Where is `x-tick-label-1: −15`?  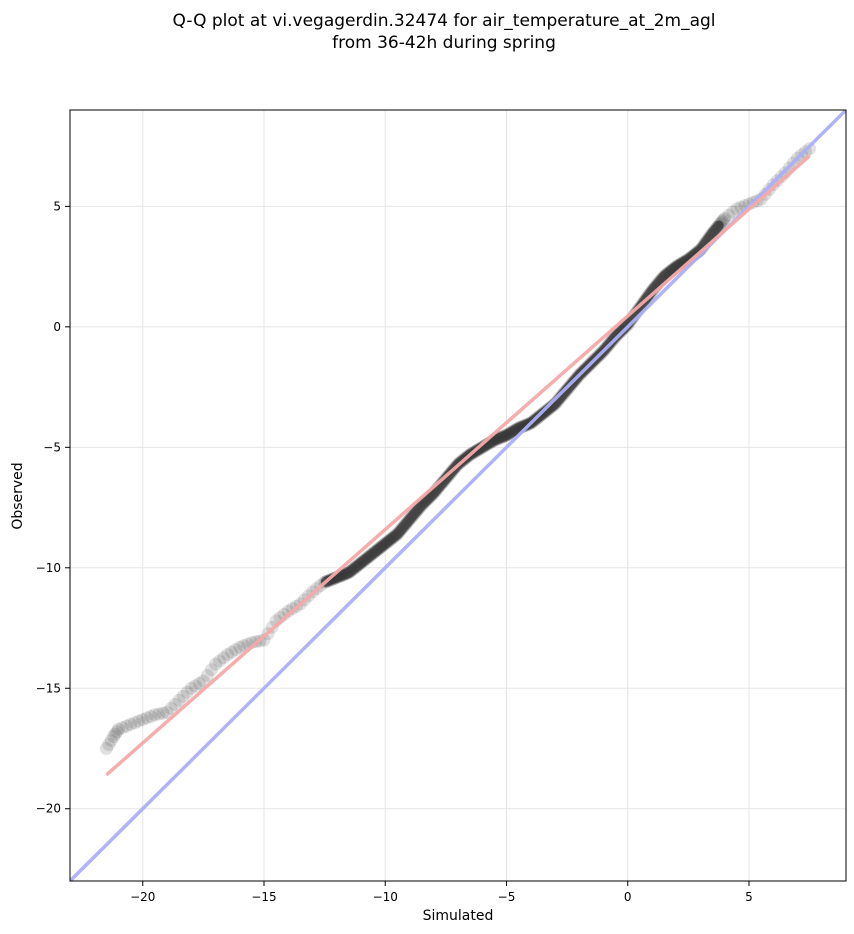
x-tick-label-1: −15 is located at coordinates (263, 897).